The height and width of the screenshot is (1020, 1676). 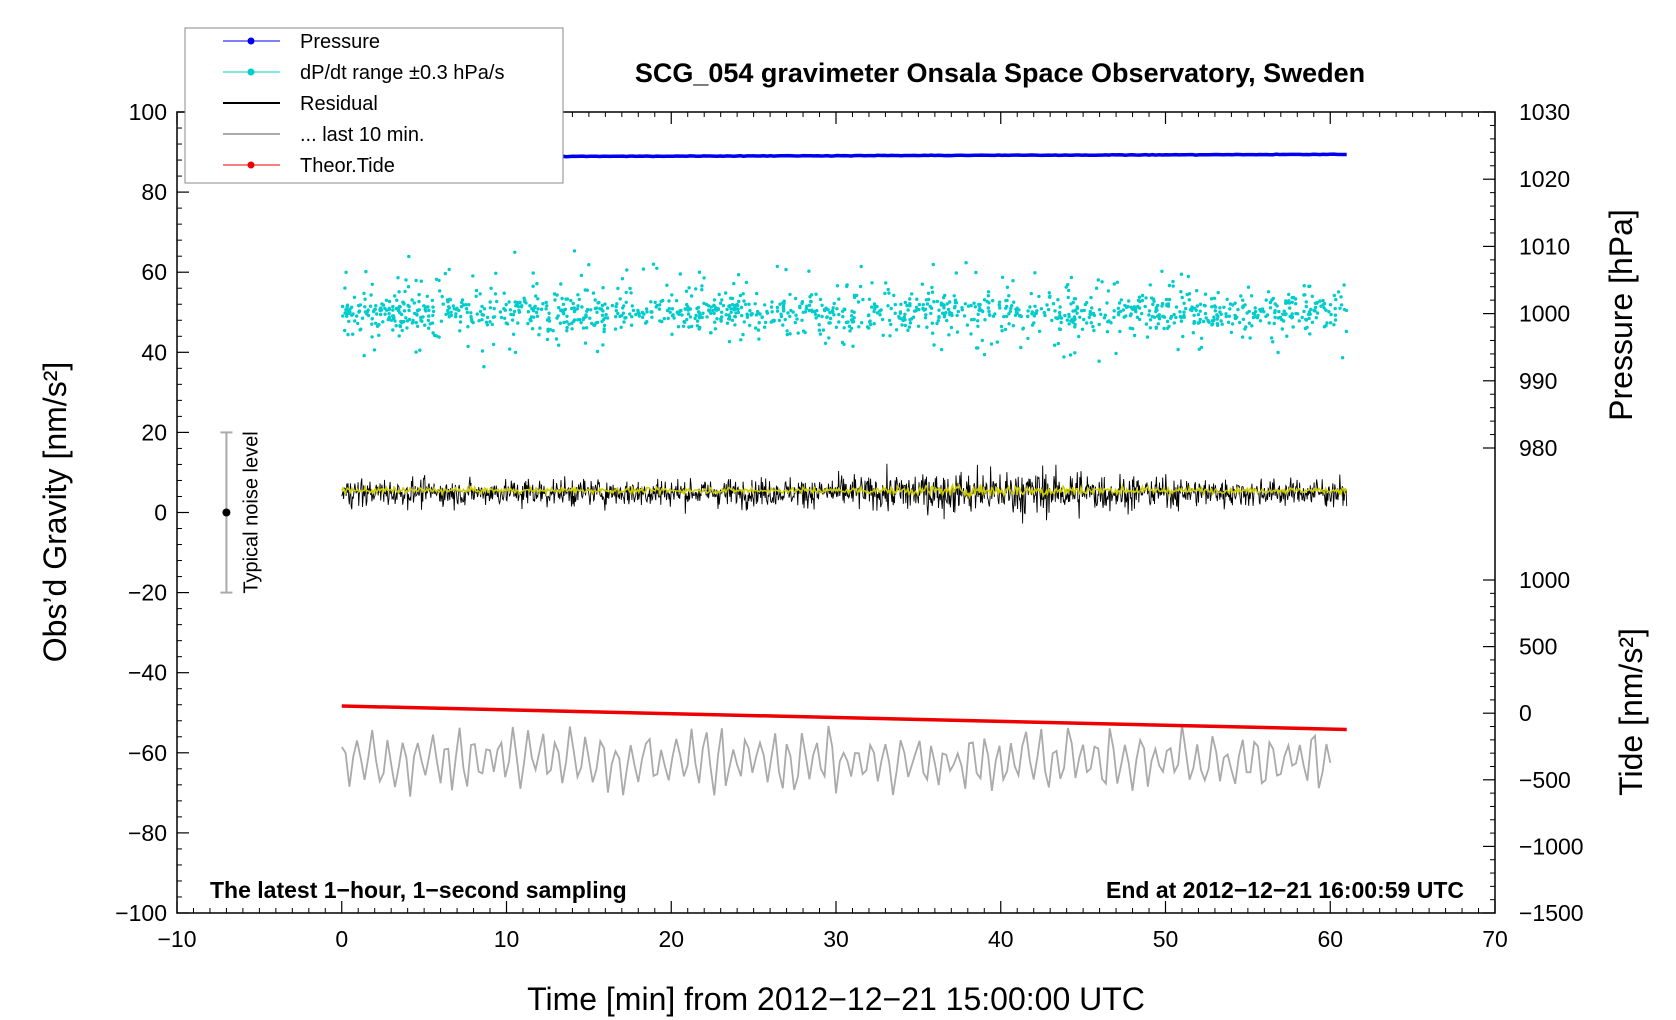 I want to click on y-tick-label: −80, so click(x=147, y=833).